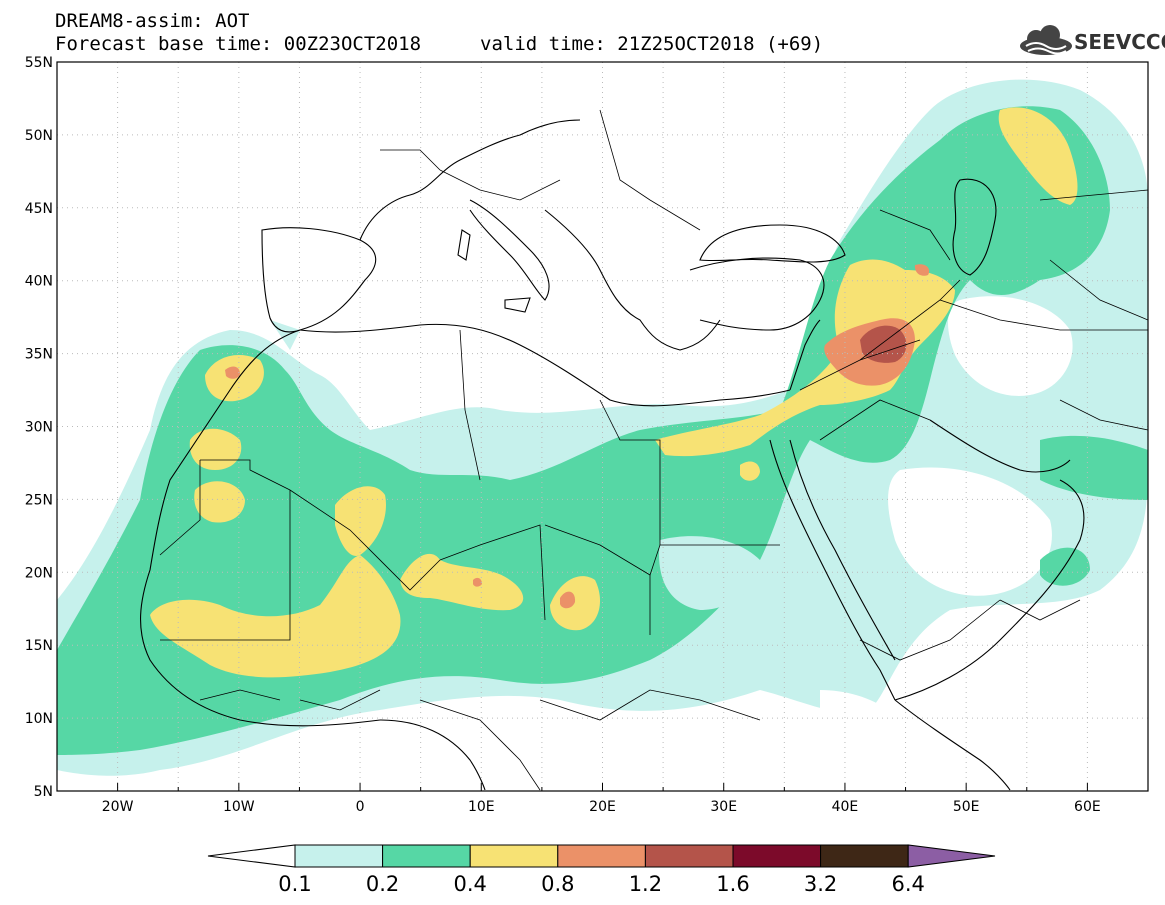  Describe the element at coordinates (481, 807) in the screenshot. I see `lon-label: 10E` at that location.